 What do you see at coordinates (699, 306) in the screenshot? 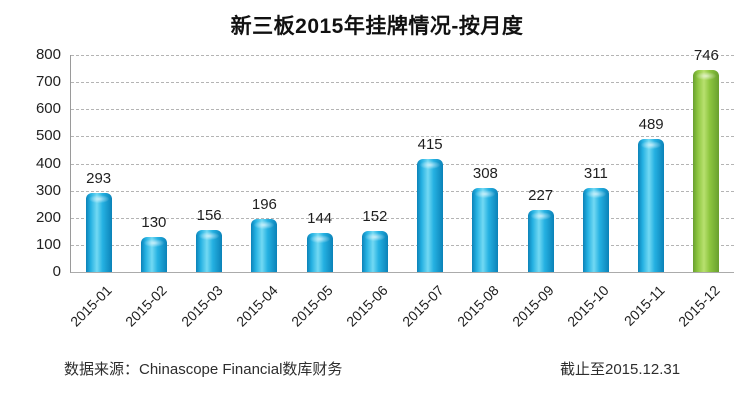
I see `x-tick-label: 2015-12` at bounding box center [699, 306].